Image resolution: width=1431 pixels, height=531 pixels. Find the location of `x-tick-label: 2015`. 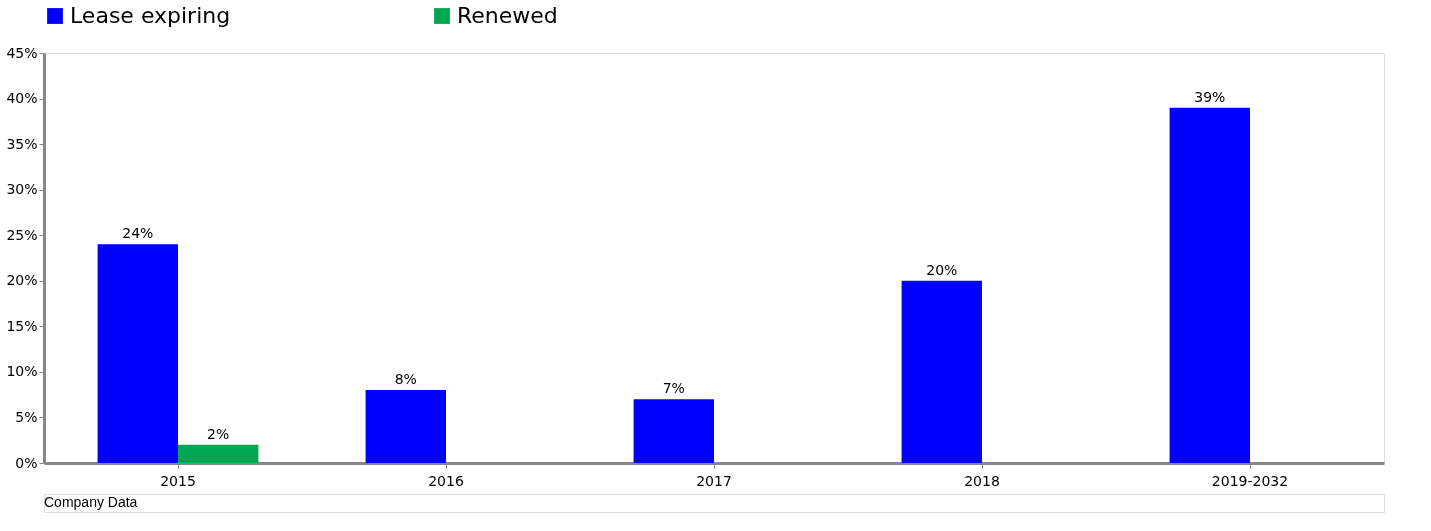

x-tick-label: 2015 is located at coordinates (178, 480).